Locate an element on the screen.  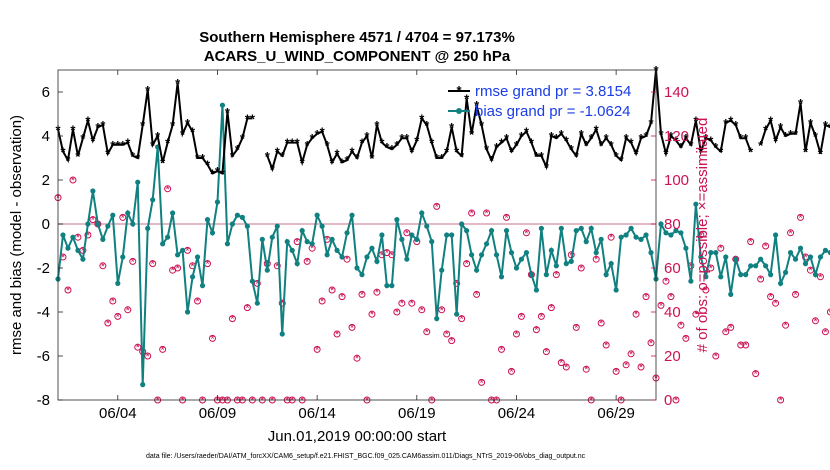
x-tick-label: 06/24 is located at coordinates (517, 413).